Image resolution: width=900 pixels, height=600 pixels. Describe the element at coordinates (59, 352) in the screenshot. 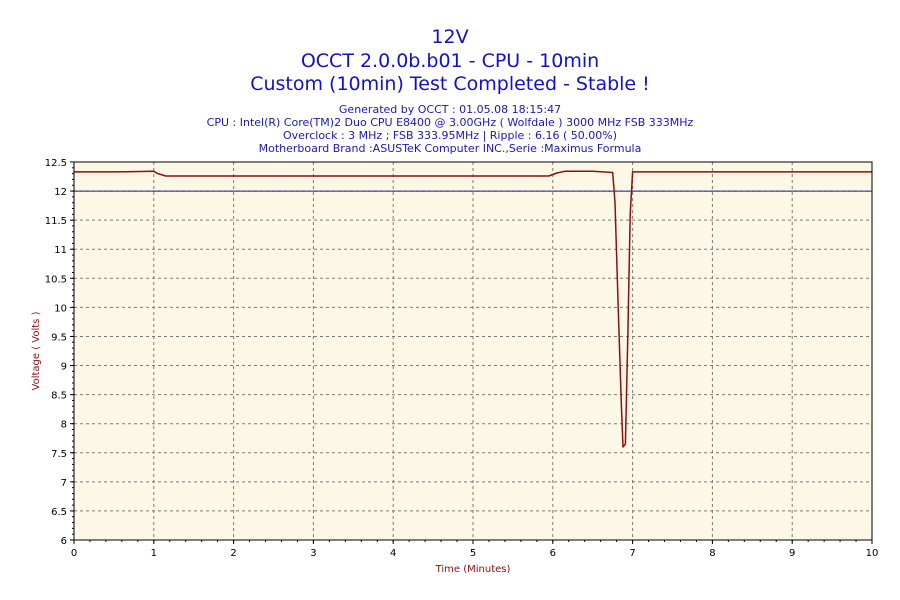

I see `y-axis: 6 6.5 7 7.5 8 8.5 9 9.5 10 10.5 11 11.5 12 12.5` at that location.